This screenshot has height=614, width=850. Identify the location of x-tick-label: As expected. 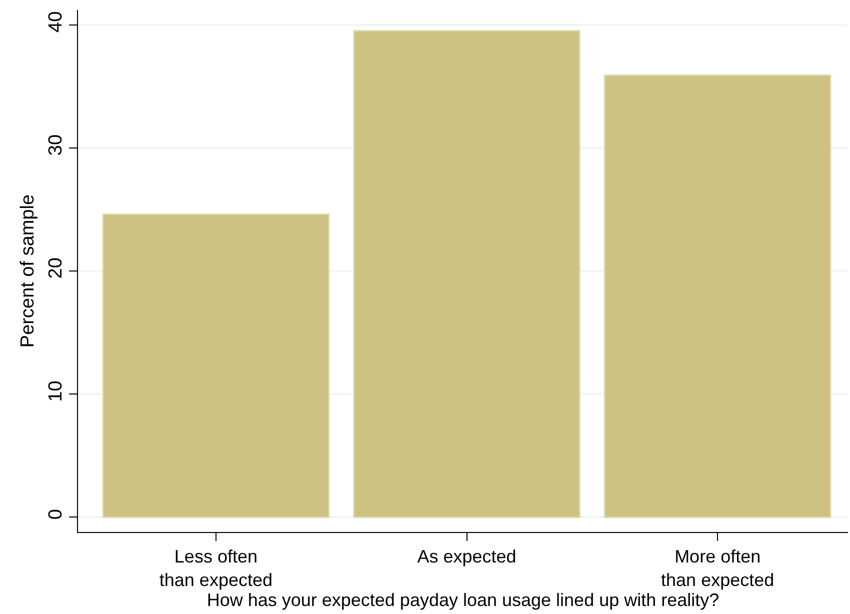
(466, 556).